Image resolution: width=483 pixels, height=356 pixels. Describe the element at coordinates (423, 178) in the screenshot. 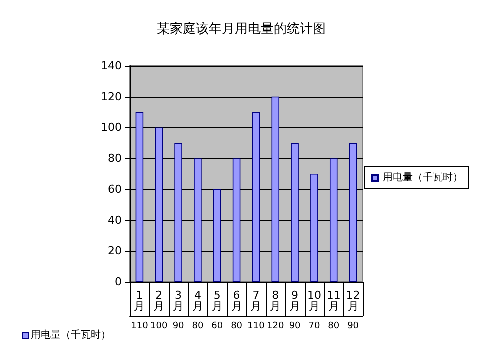

I see `legend-label: 用电量（千瓦时）` at that location.